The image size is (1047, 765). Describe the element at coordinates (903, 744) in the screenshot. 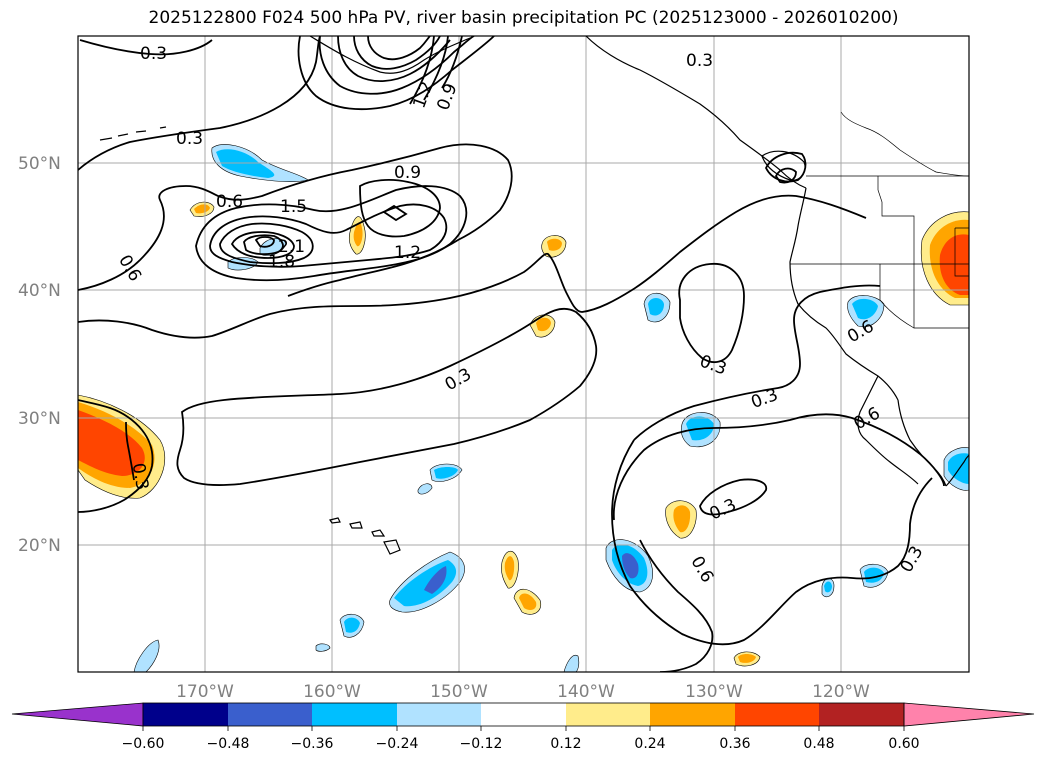

I see `colorbar-tick-label: 0.60` at that location.